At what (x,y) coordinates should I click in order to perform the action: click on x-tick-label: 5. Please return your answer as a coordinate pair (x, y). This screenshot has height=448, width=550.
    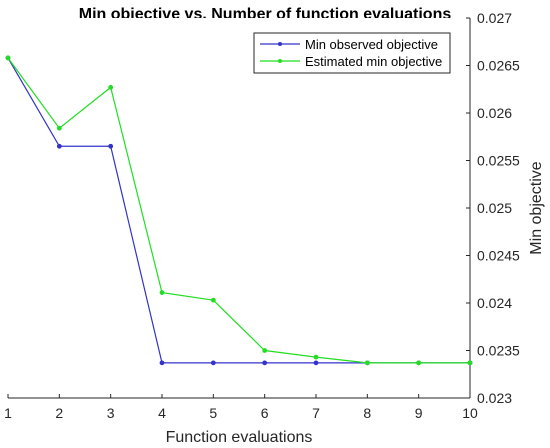
    Looking at the image, I should click on (213, 413).